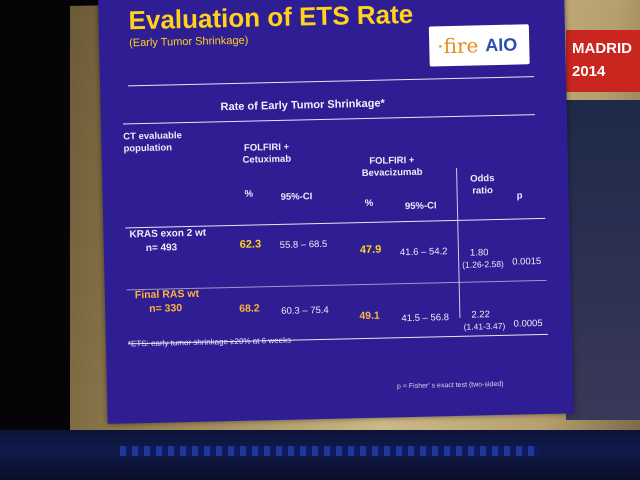 The width and height of the screenshot is (640, 480). What do you see at coordinates (589, 71) in the screenshot?
I see `banner-year: 2014` at bounding box center [589, 71].